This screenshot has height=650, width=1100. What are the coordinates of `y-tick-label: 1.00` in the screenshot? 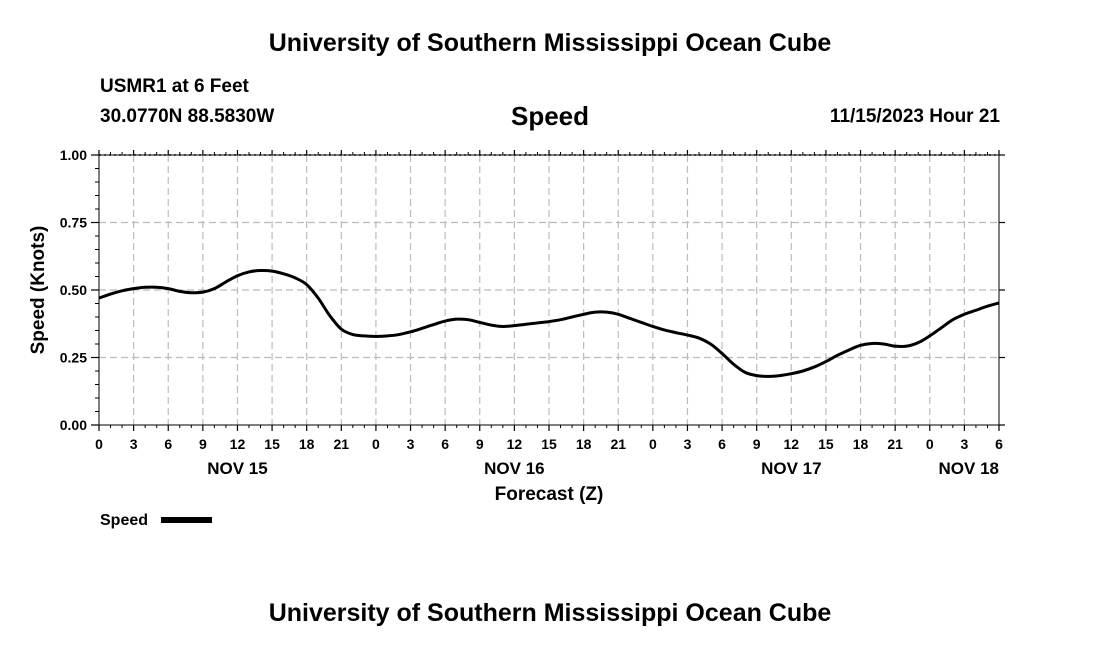 It's located at (73, 155).